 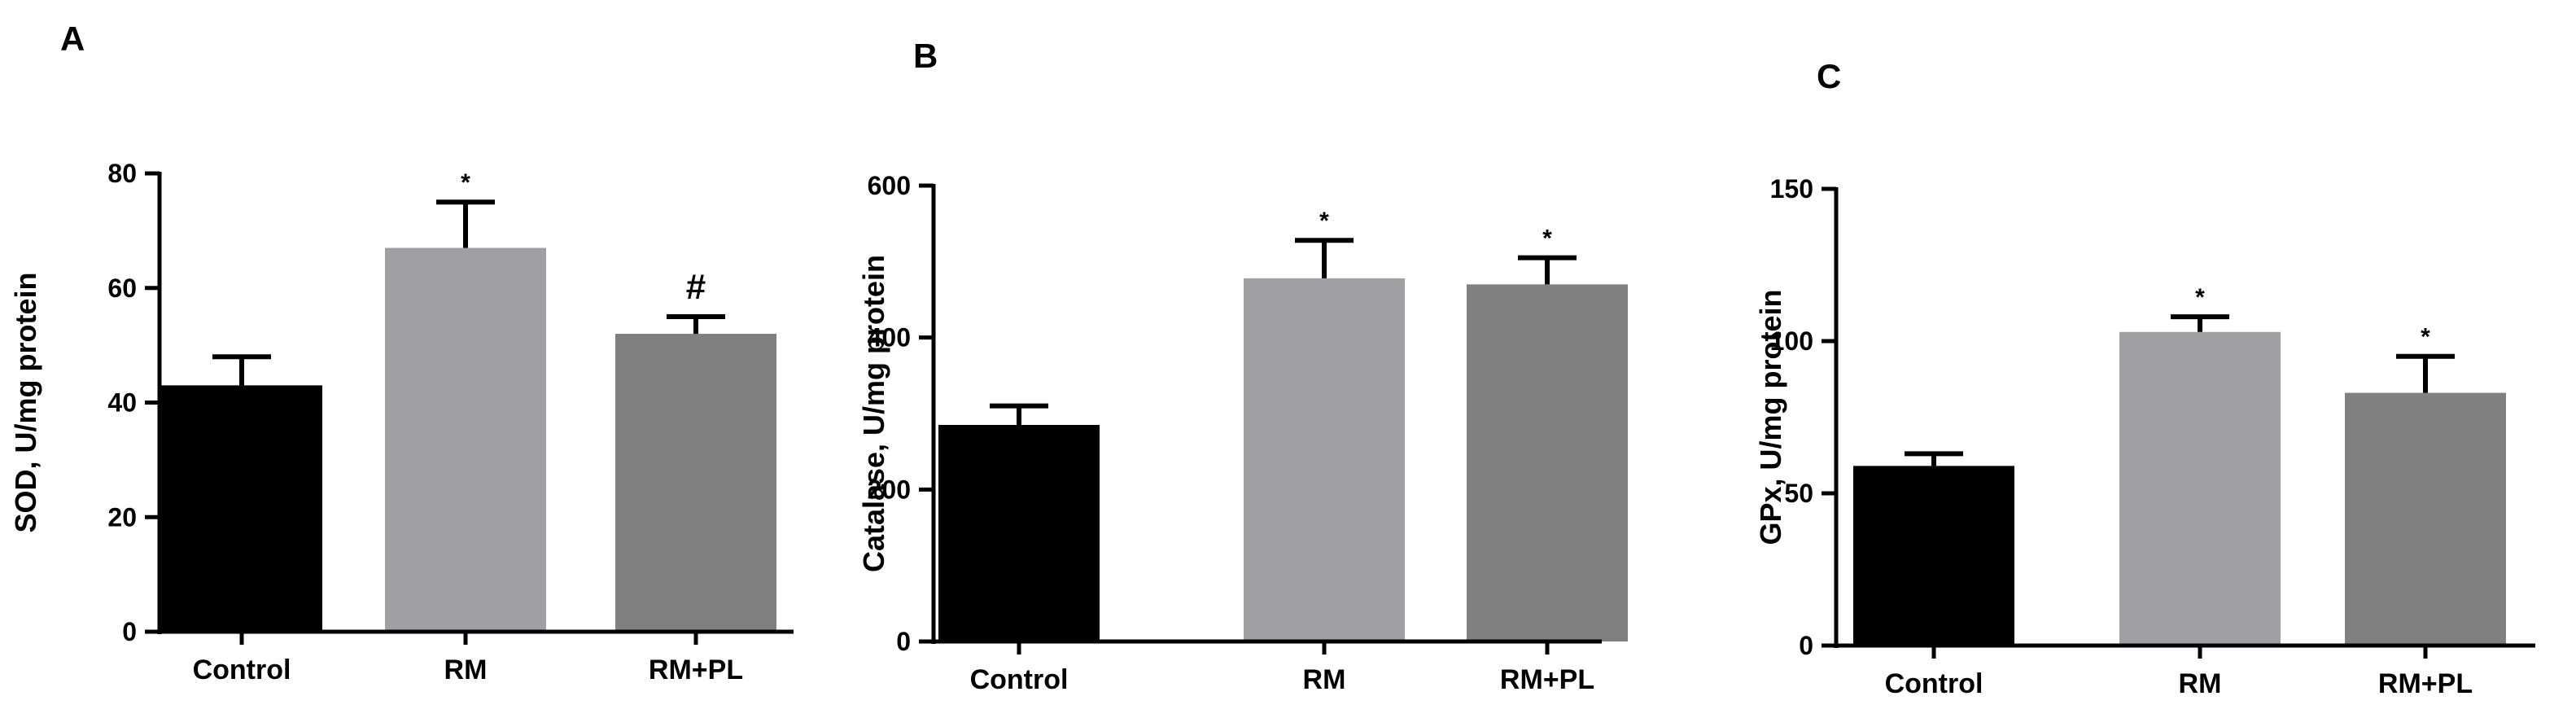 I want to click on y-tick-label: 150, so click(x=1791, y=189).